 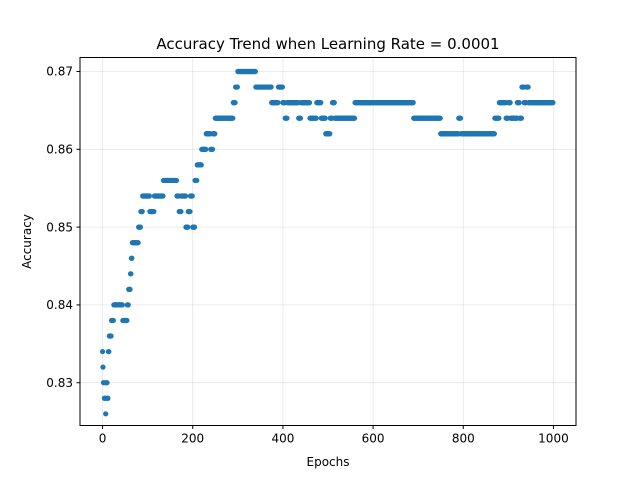 I want to click on x-tick-label: 1000, so click(x=553, y=439).